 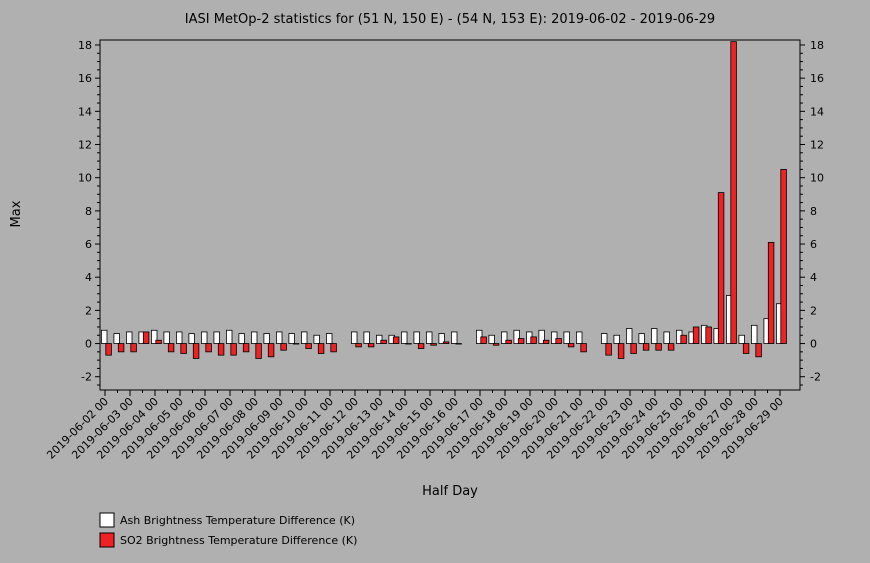 What do you see at coordinates (88, 344) in the screenshot?
I see `y-tick-label-left: 0` at bounding box center [88, 344].